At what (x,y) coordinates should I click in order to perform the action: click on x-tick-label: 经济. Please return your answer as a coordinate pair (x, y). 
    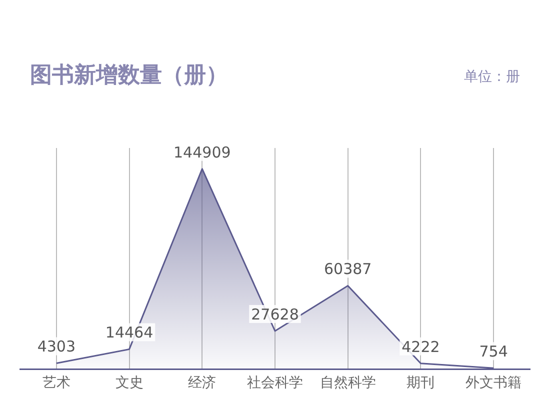
    Looking at the image, I should click on (202, 383).